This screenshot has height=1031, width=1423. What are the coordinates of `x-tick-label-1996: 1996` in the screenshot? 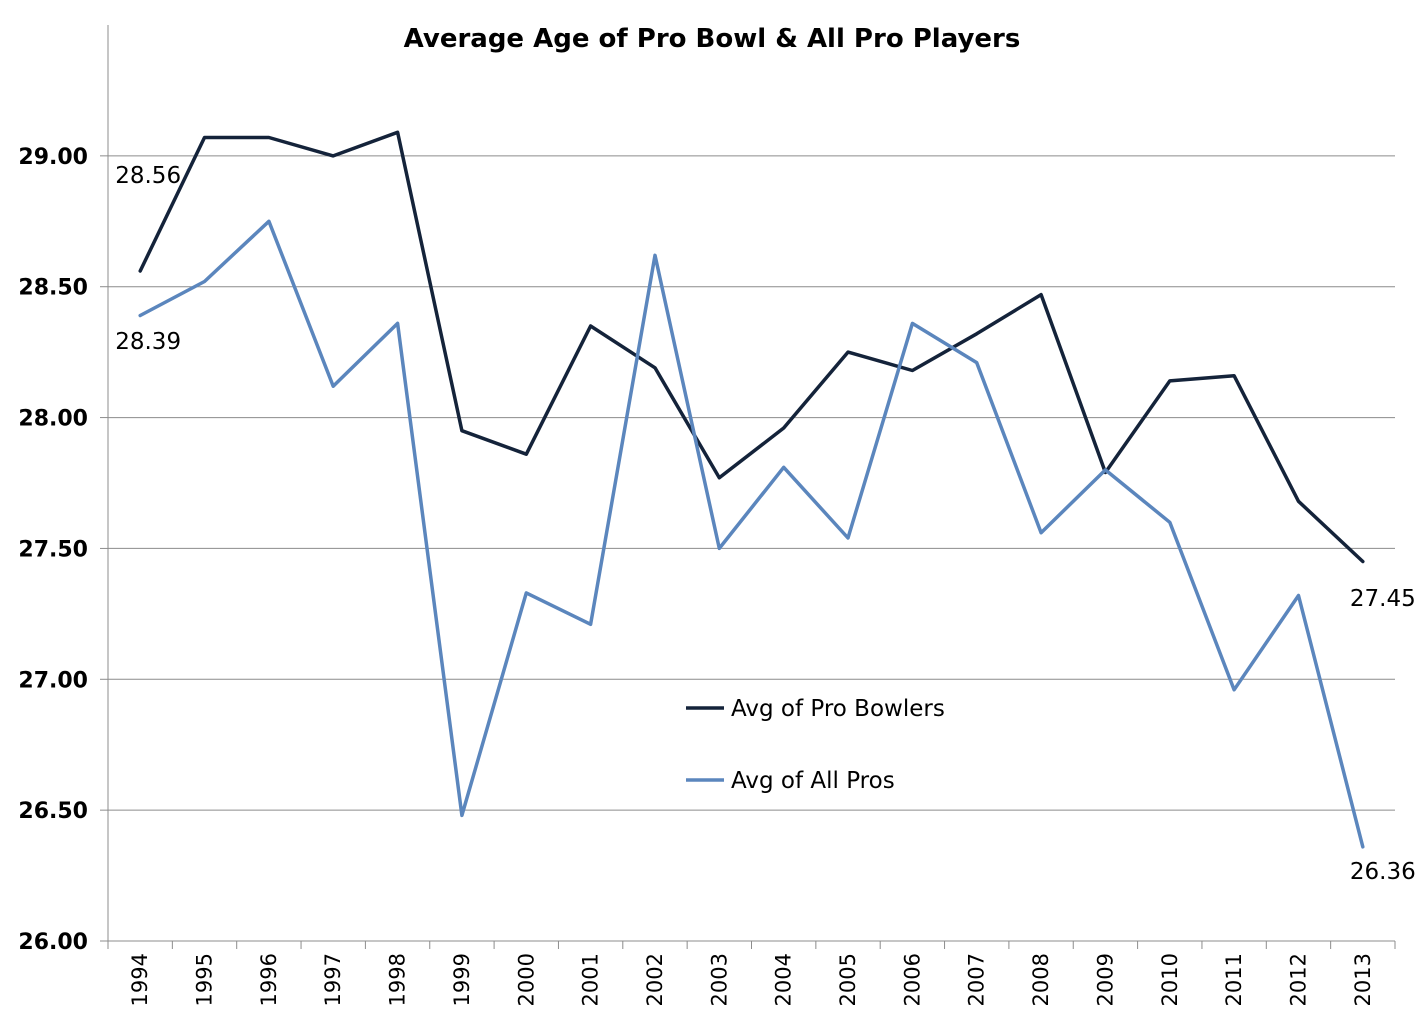 It's located at (269, 979).